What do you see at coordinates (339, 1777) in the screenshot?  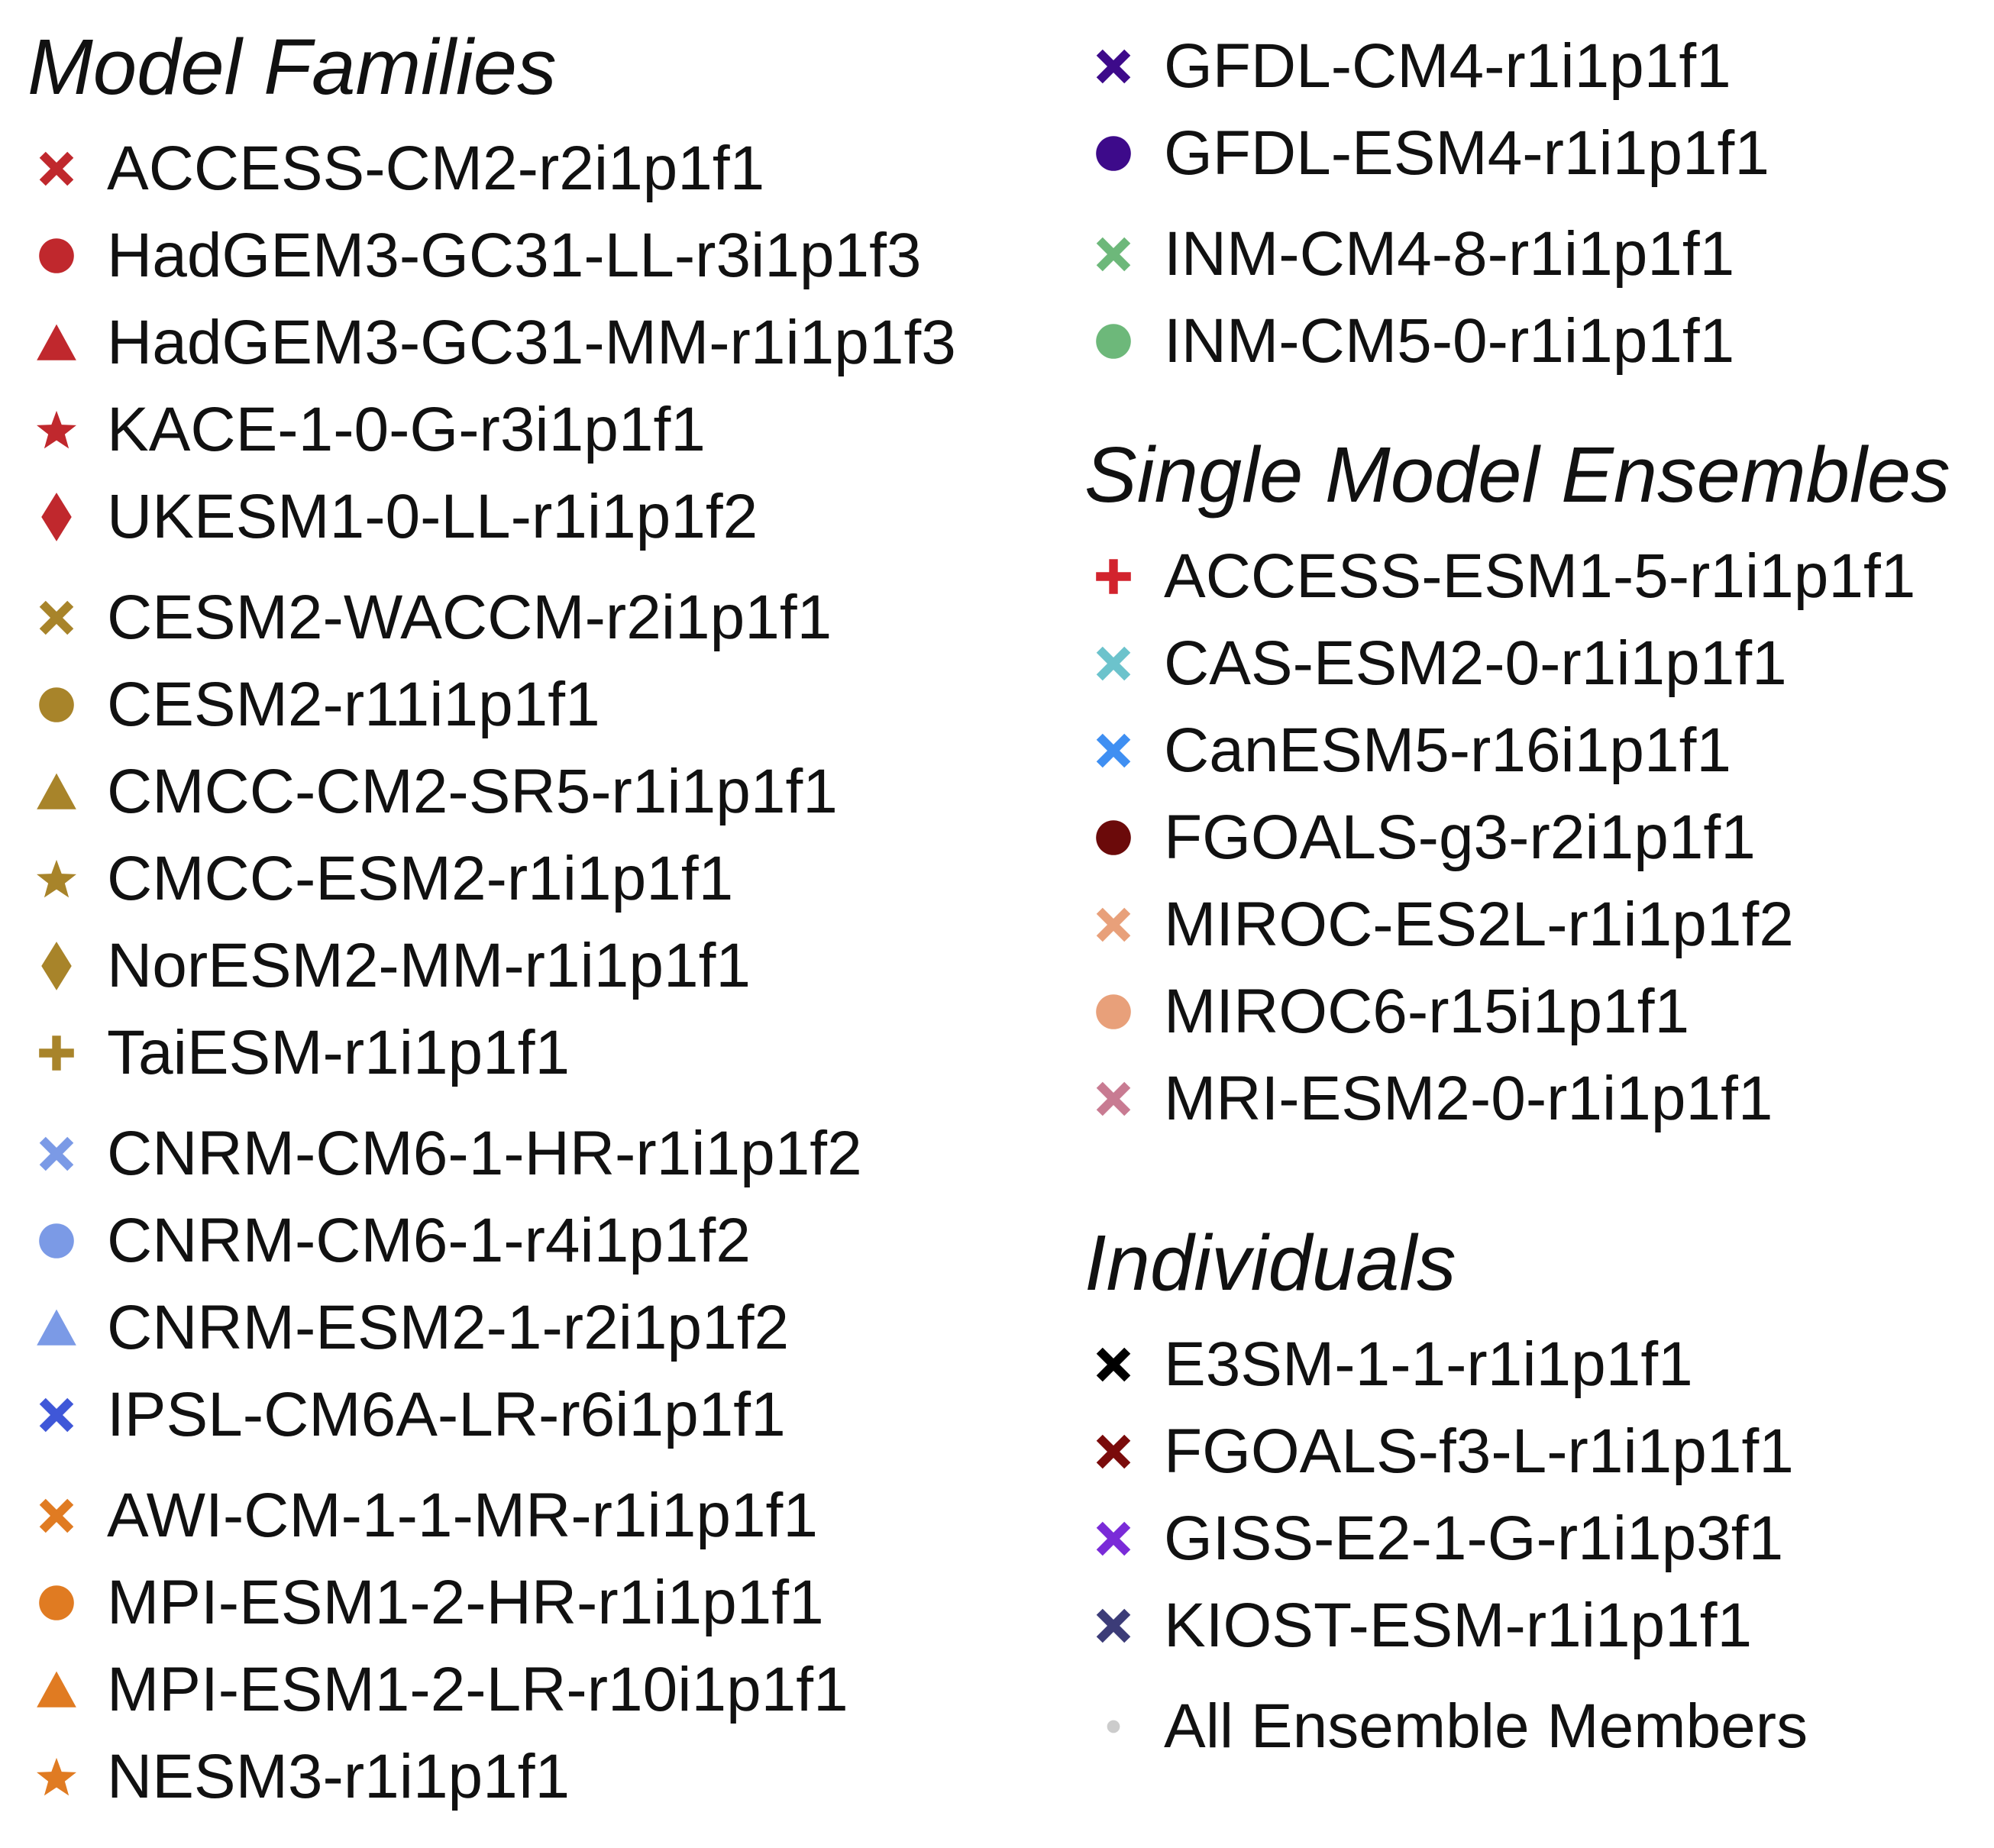 I see `legend-entry-label: NESM3-r1i1p1f1` at bounding box center [339, 1777].